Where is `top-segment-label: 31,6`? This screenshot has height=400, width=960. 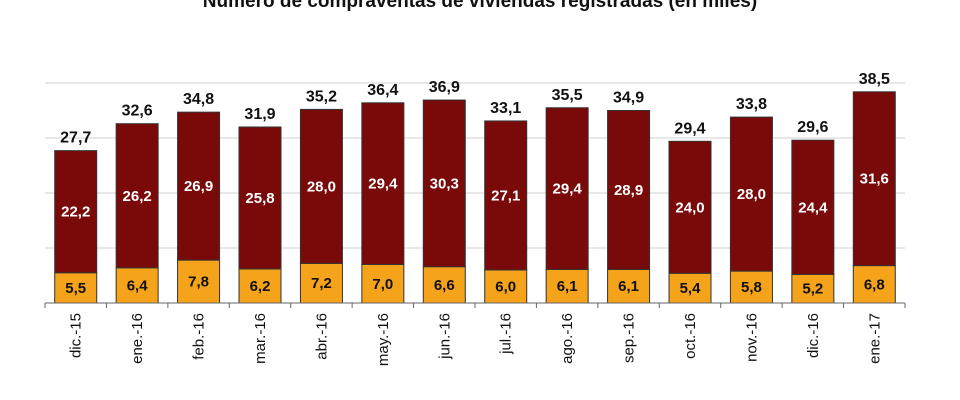
top-segment-label: 31,6 is located at coordinates (874, 179).